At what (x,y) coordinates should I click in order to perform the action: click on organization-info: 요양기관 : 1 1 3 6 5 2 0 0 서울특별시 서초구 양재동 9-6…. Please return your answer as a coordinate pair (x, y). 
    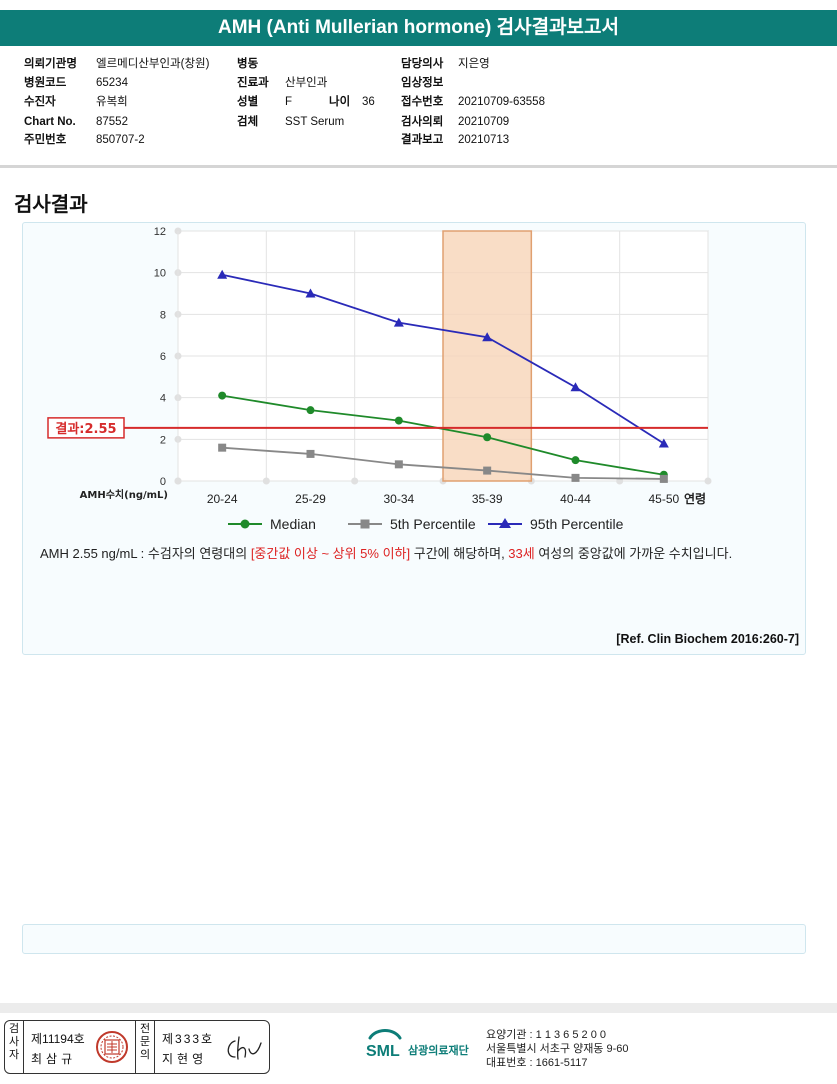
    Looking at the image, I should click on (557, 1049).